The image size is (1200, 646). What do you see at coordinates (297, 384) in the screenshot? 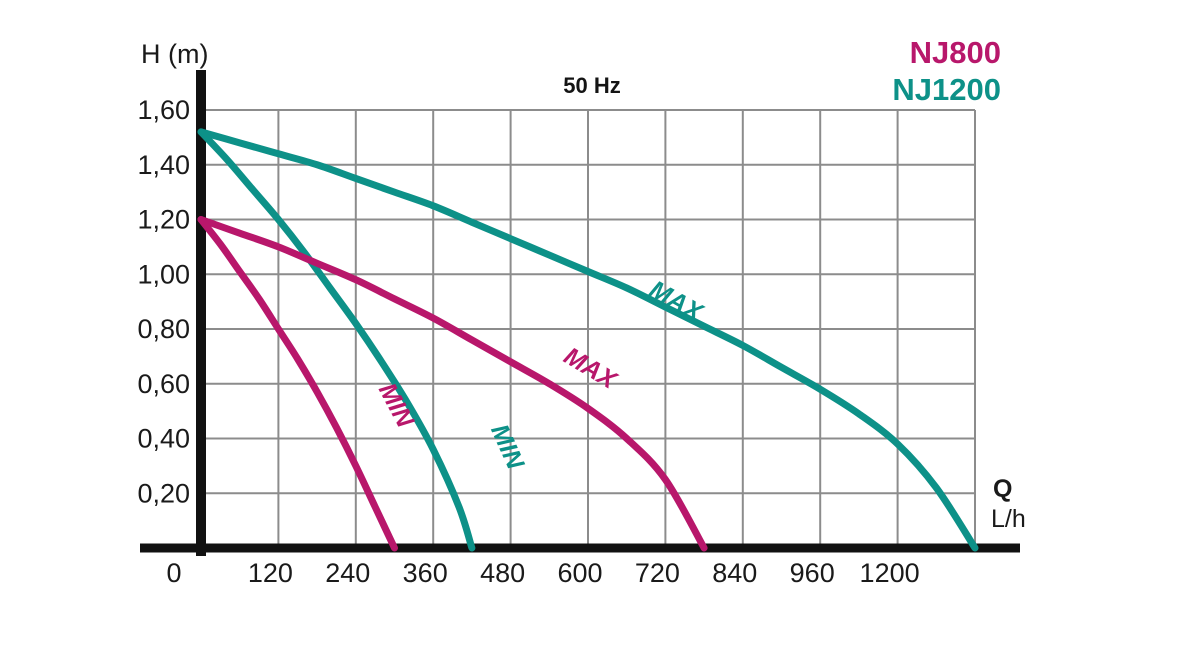
I see `curve-nj800-min` at bounding box center [297, 384].